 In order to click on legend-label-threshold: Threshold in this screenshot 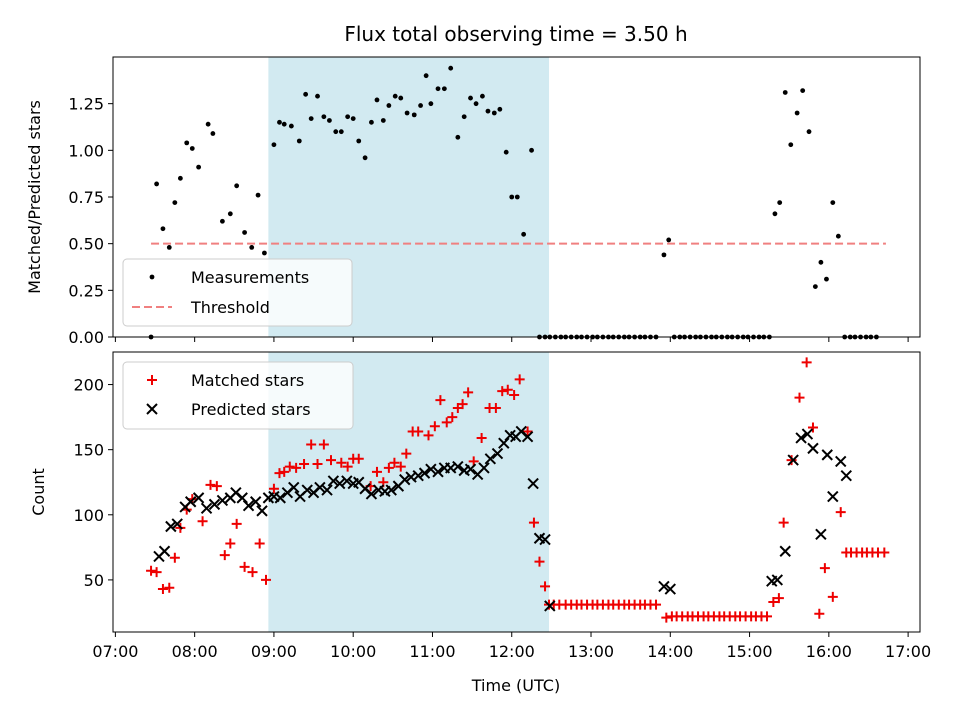, I will do `click(230, 307)`.